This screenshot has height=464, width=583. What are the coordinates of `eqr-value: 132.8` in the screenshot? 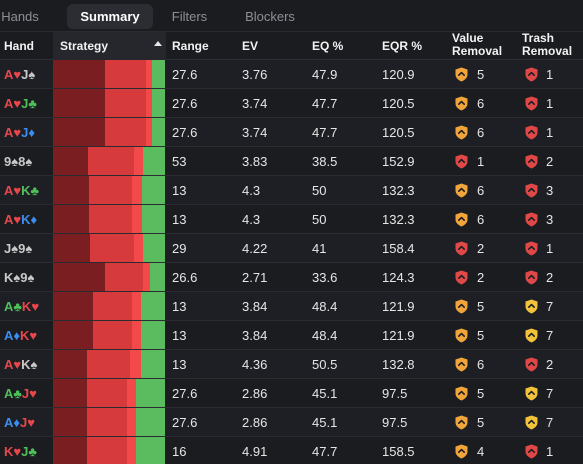 It's located at (398, 364).